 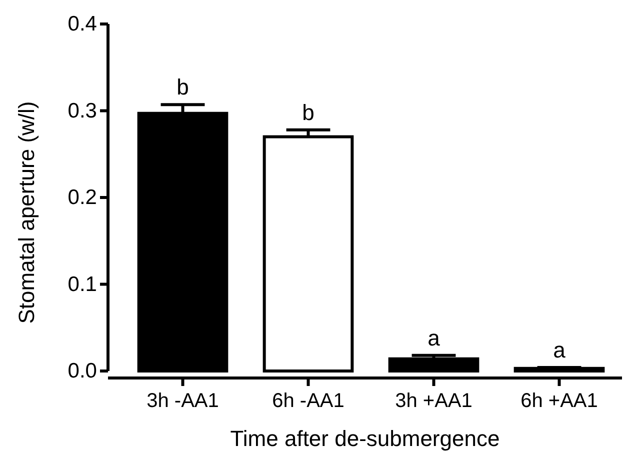 What do you see at coordinates (82, 371) in the screenshot?
I see `y-tick-label: 0.0` at bounding box center [82, 371].